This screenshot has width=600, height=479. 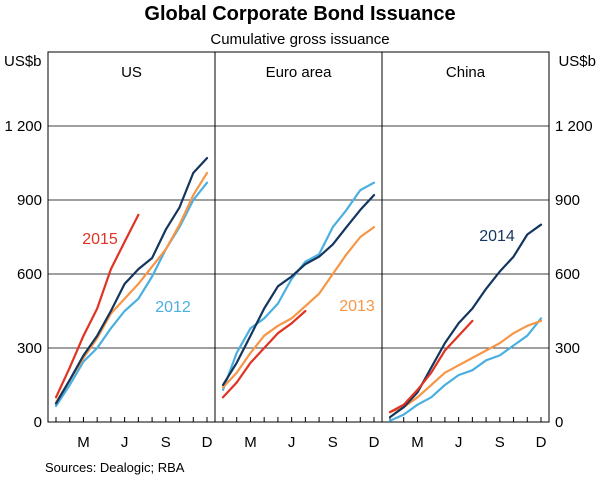 What do you see at coordinates (115, 467) in the screenshot?
I see `source-note: Sources: Dealogic; RBA` at bounding box center [115, 467].